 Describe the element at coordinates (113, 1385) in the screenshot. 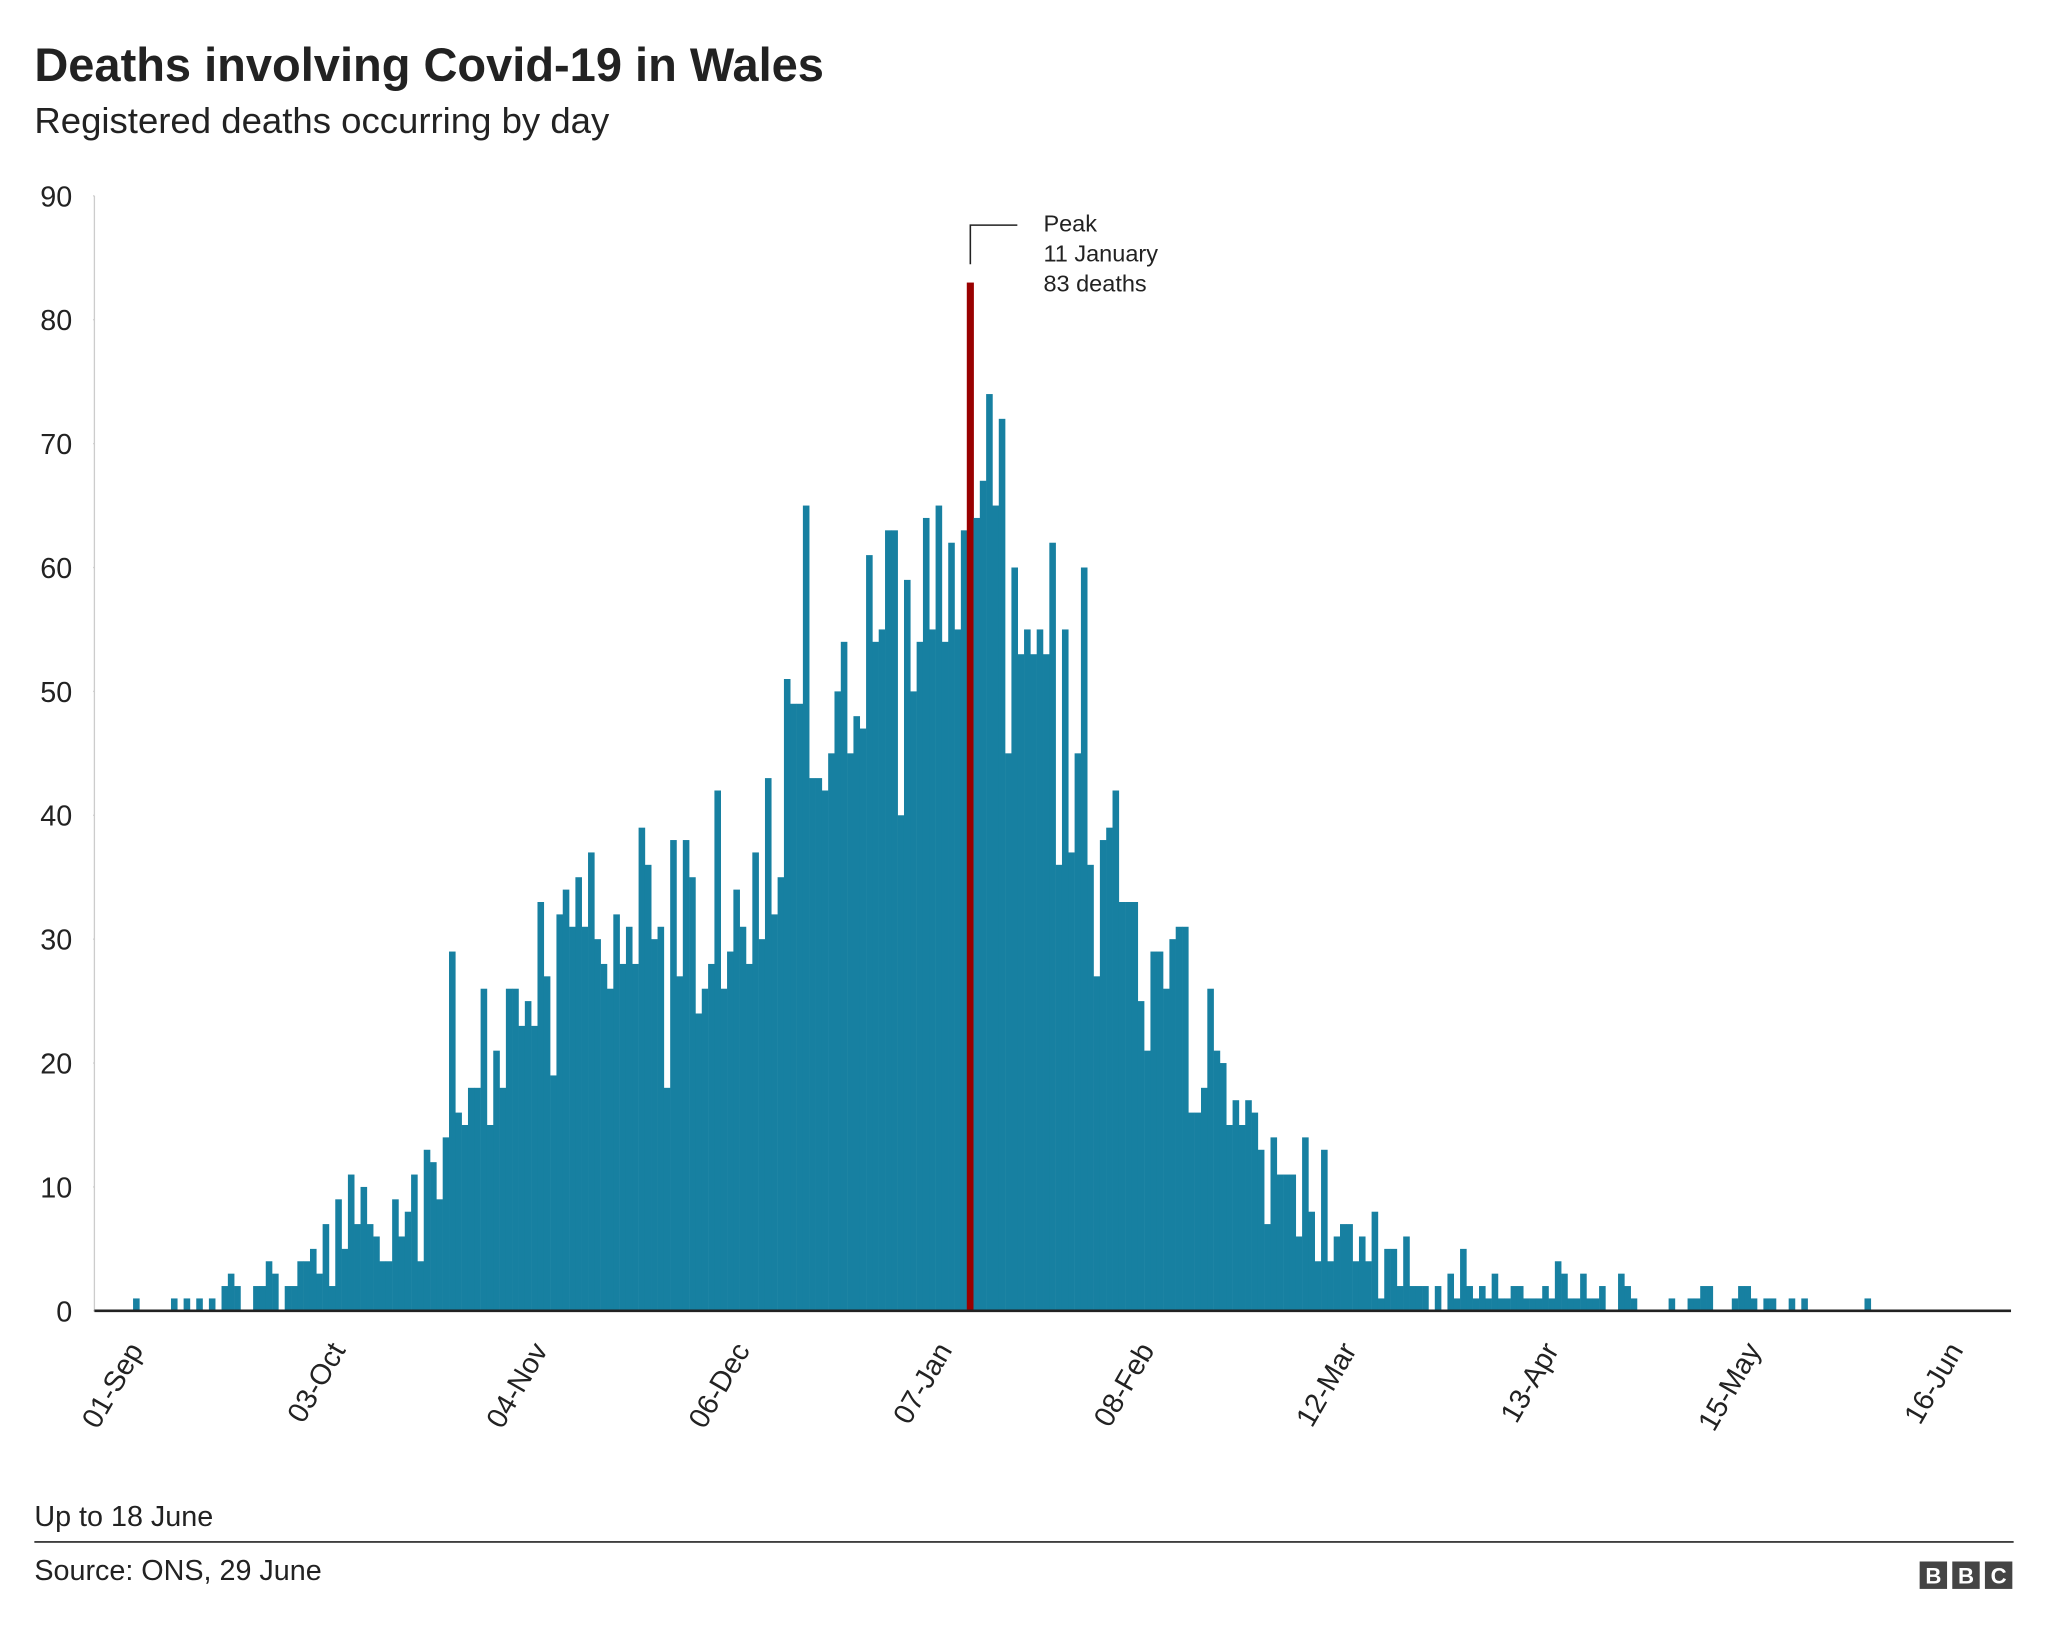

I see `x-tick-label: 01-Sep` at that location.